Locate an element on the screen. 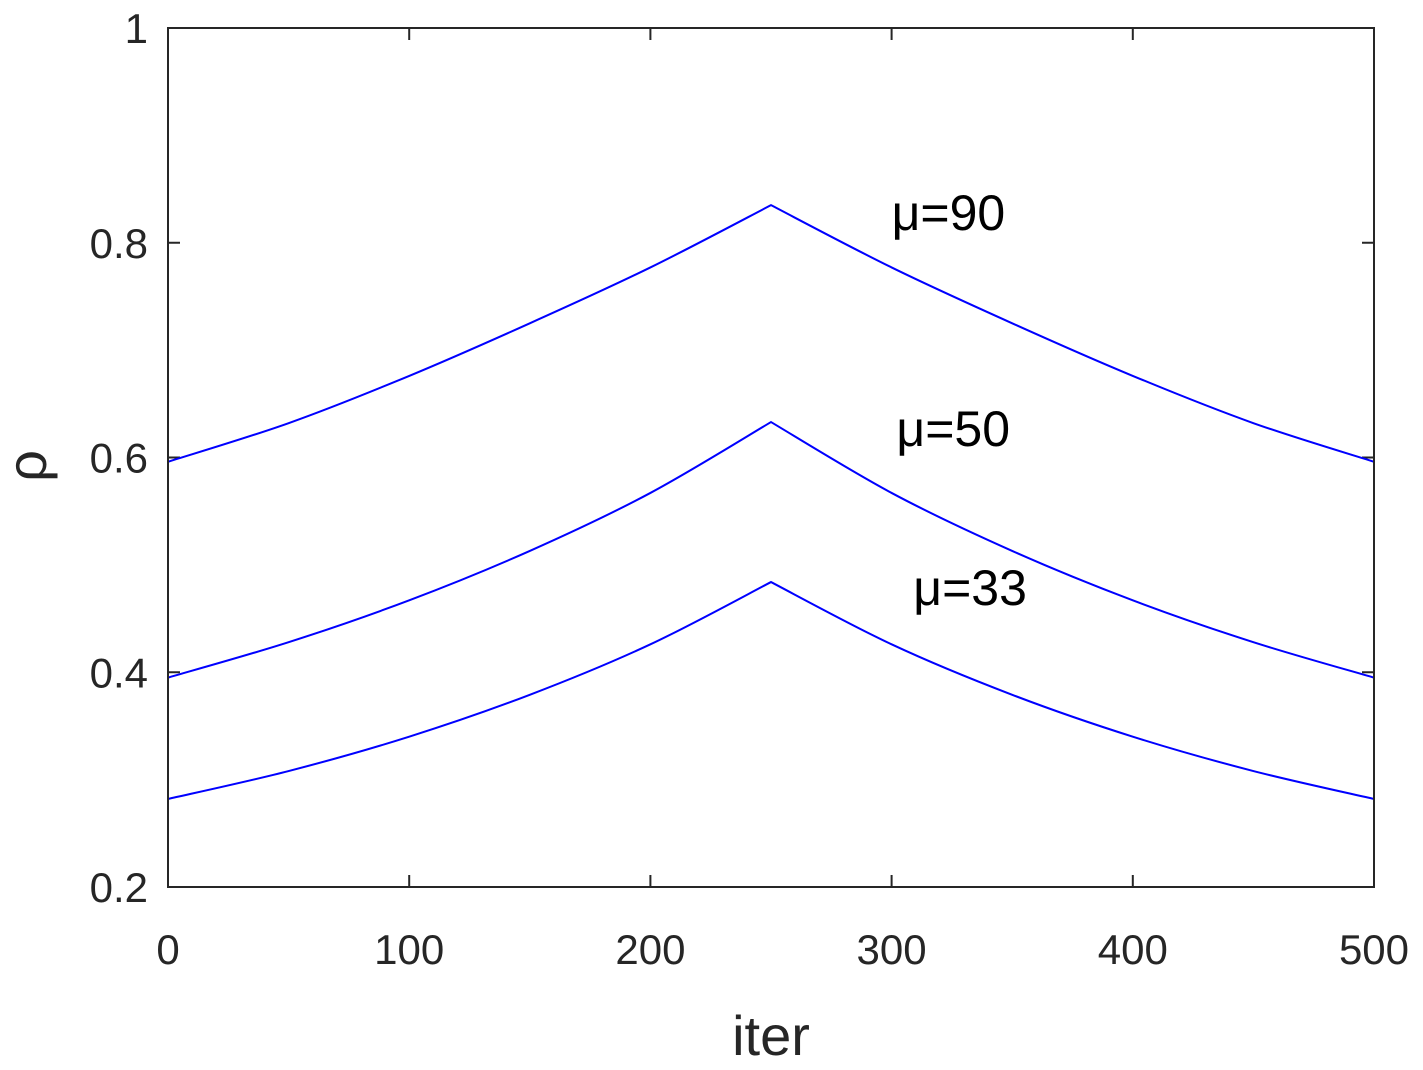 The height and width of the screenshot is (1070, 1423). x-tick-labels: 0 100 200 300 400 500 is located at coordinates (782, 949).